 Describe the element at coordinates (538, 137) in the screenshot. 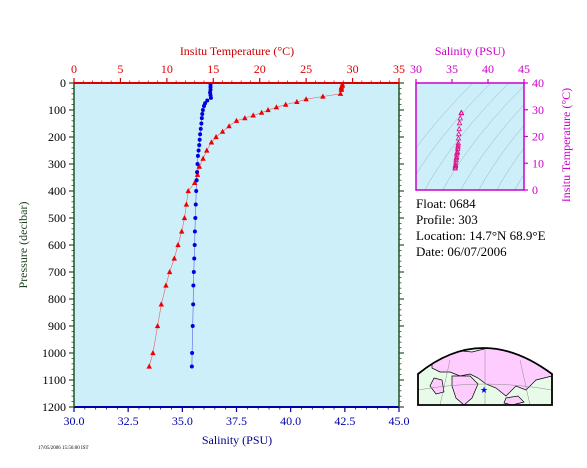

I see `ts-temperature-tick-label: 20` at that location.